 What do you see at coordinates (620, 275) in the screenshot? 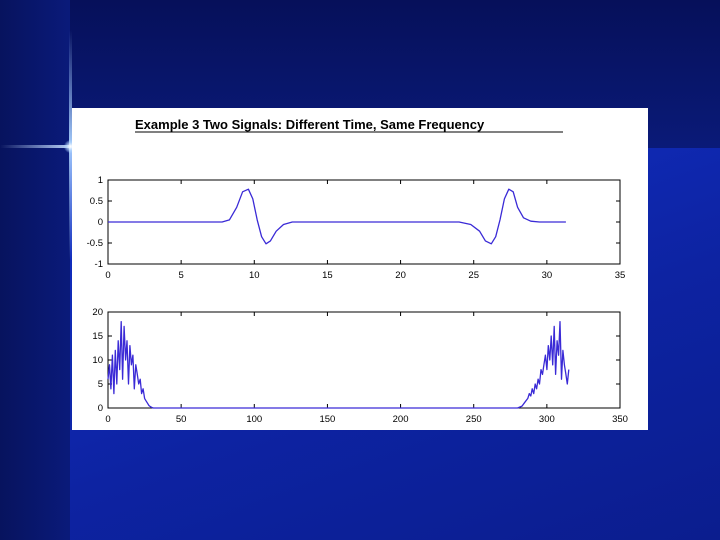
I see `x-tick-label: 35` at bounding box center [620, 275].